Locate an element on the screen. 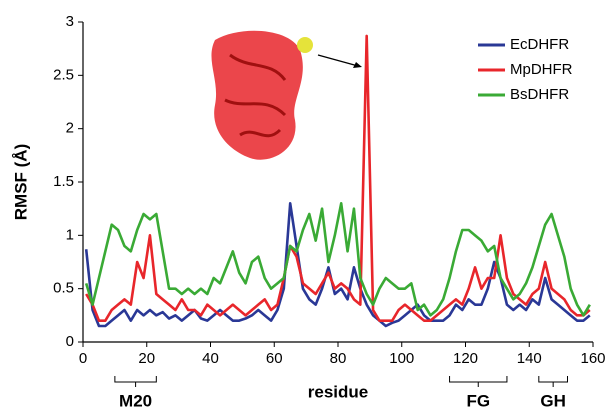 This screenshot has width=610, height=415. y-tick-label: 3 is located at coordinates (70, 21).